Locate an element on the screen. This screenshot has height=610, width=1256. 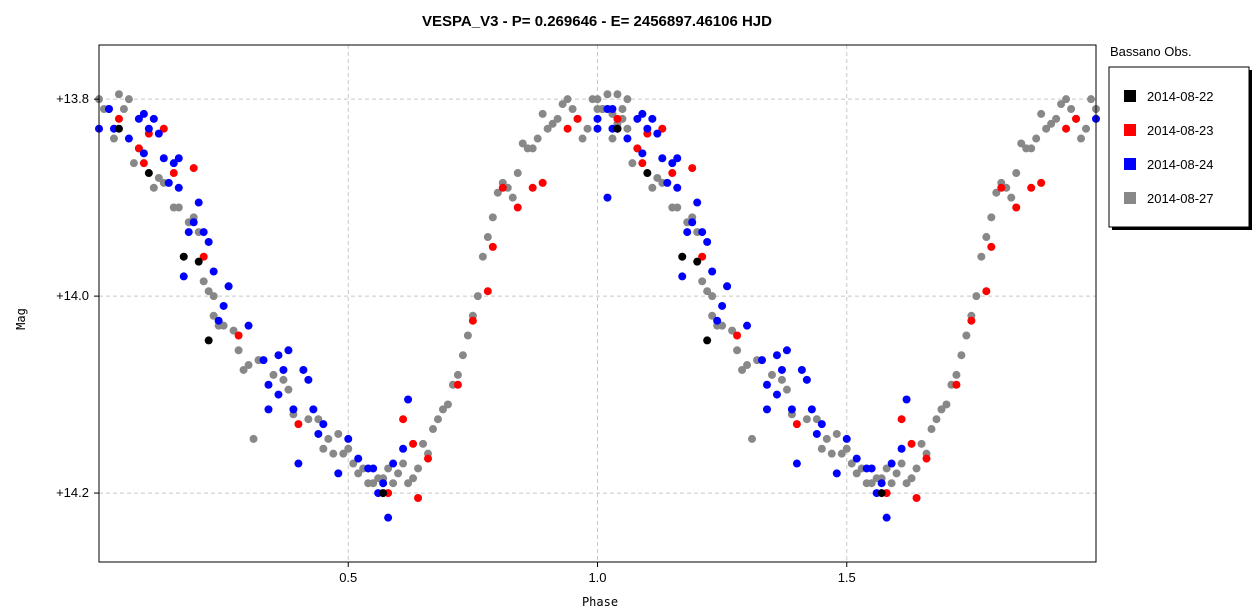
legend-swatch is located at coordinates (1130, 198).